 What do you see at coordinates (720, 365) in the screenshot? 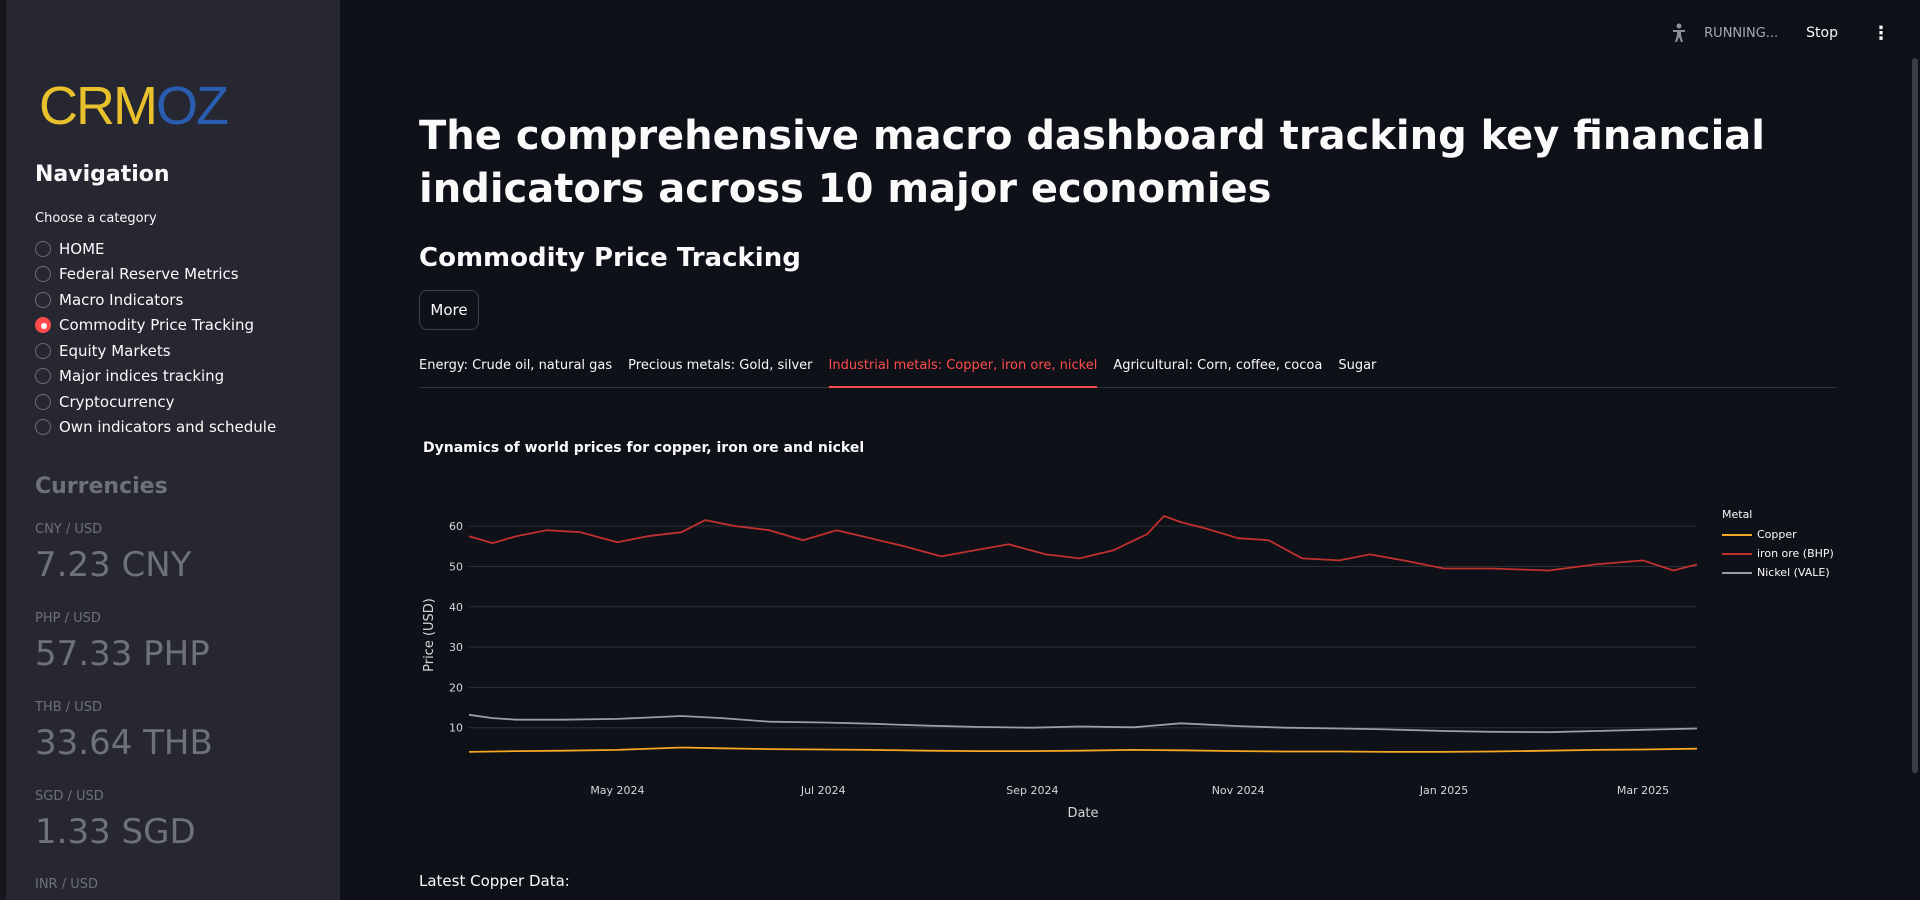
I see `tab-precious-metals: Precious metals: Gold, silver` at bounding box center [720, 365].